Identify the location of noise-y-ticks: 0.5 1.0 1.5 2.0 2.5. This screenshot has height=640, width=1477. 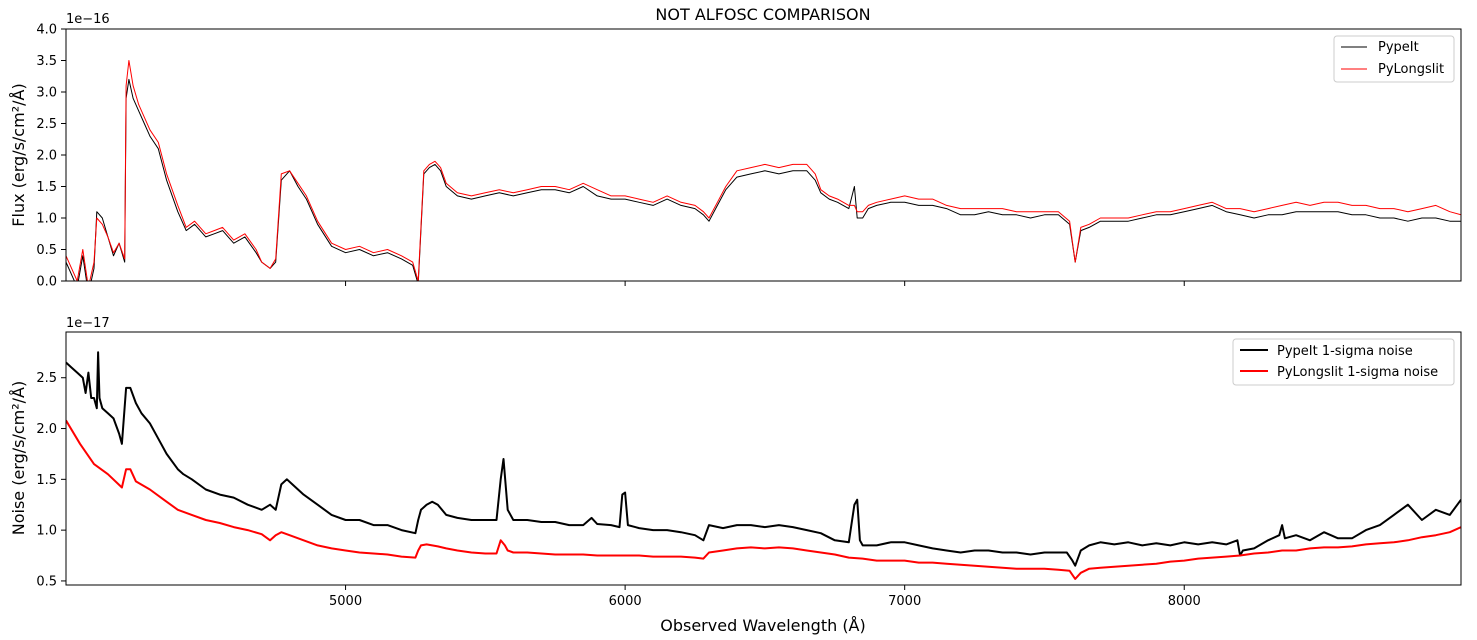
(51, 480).